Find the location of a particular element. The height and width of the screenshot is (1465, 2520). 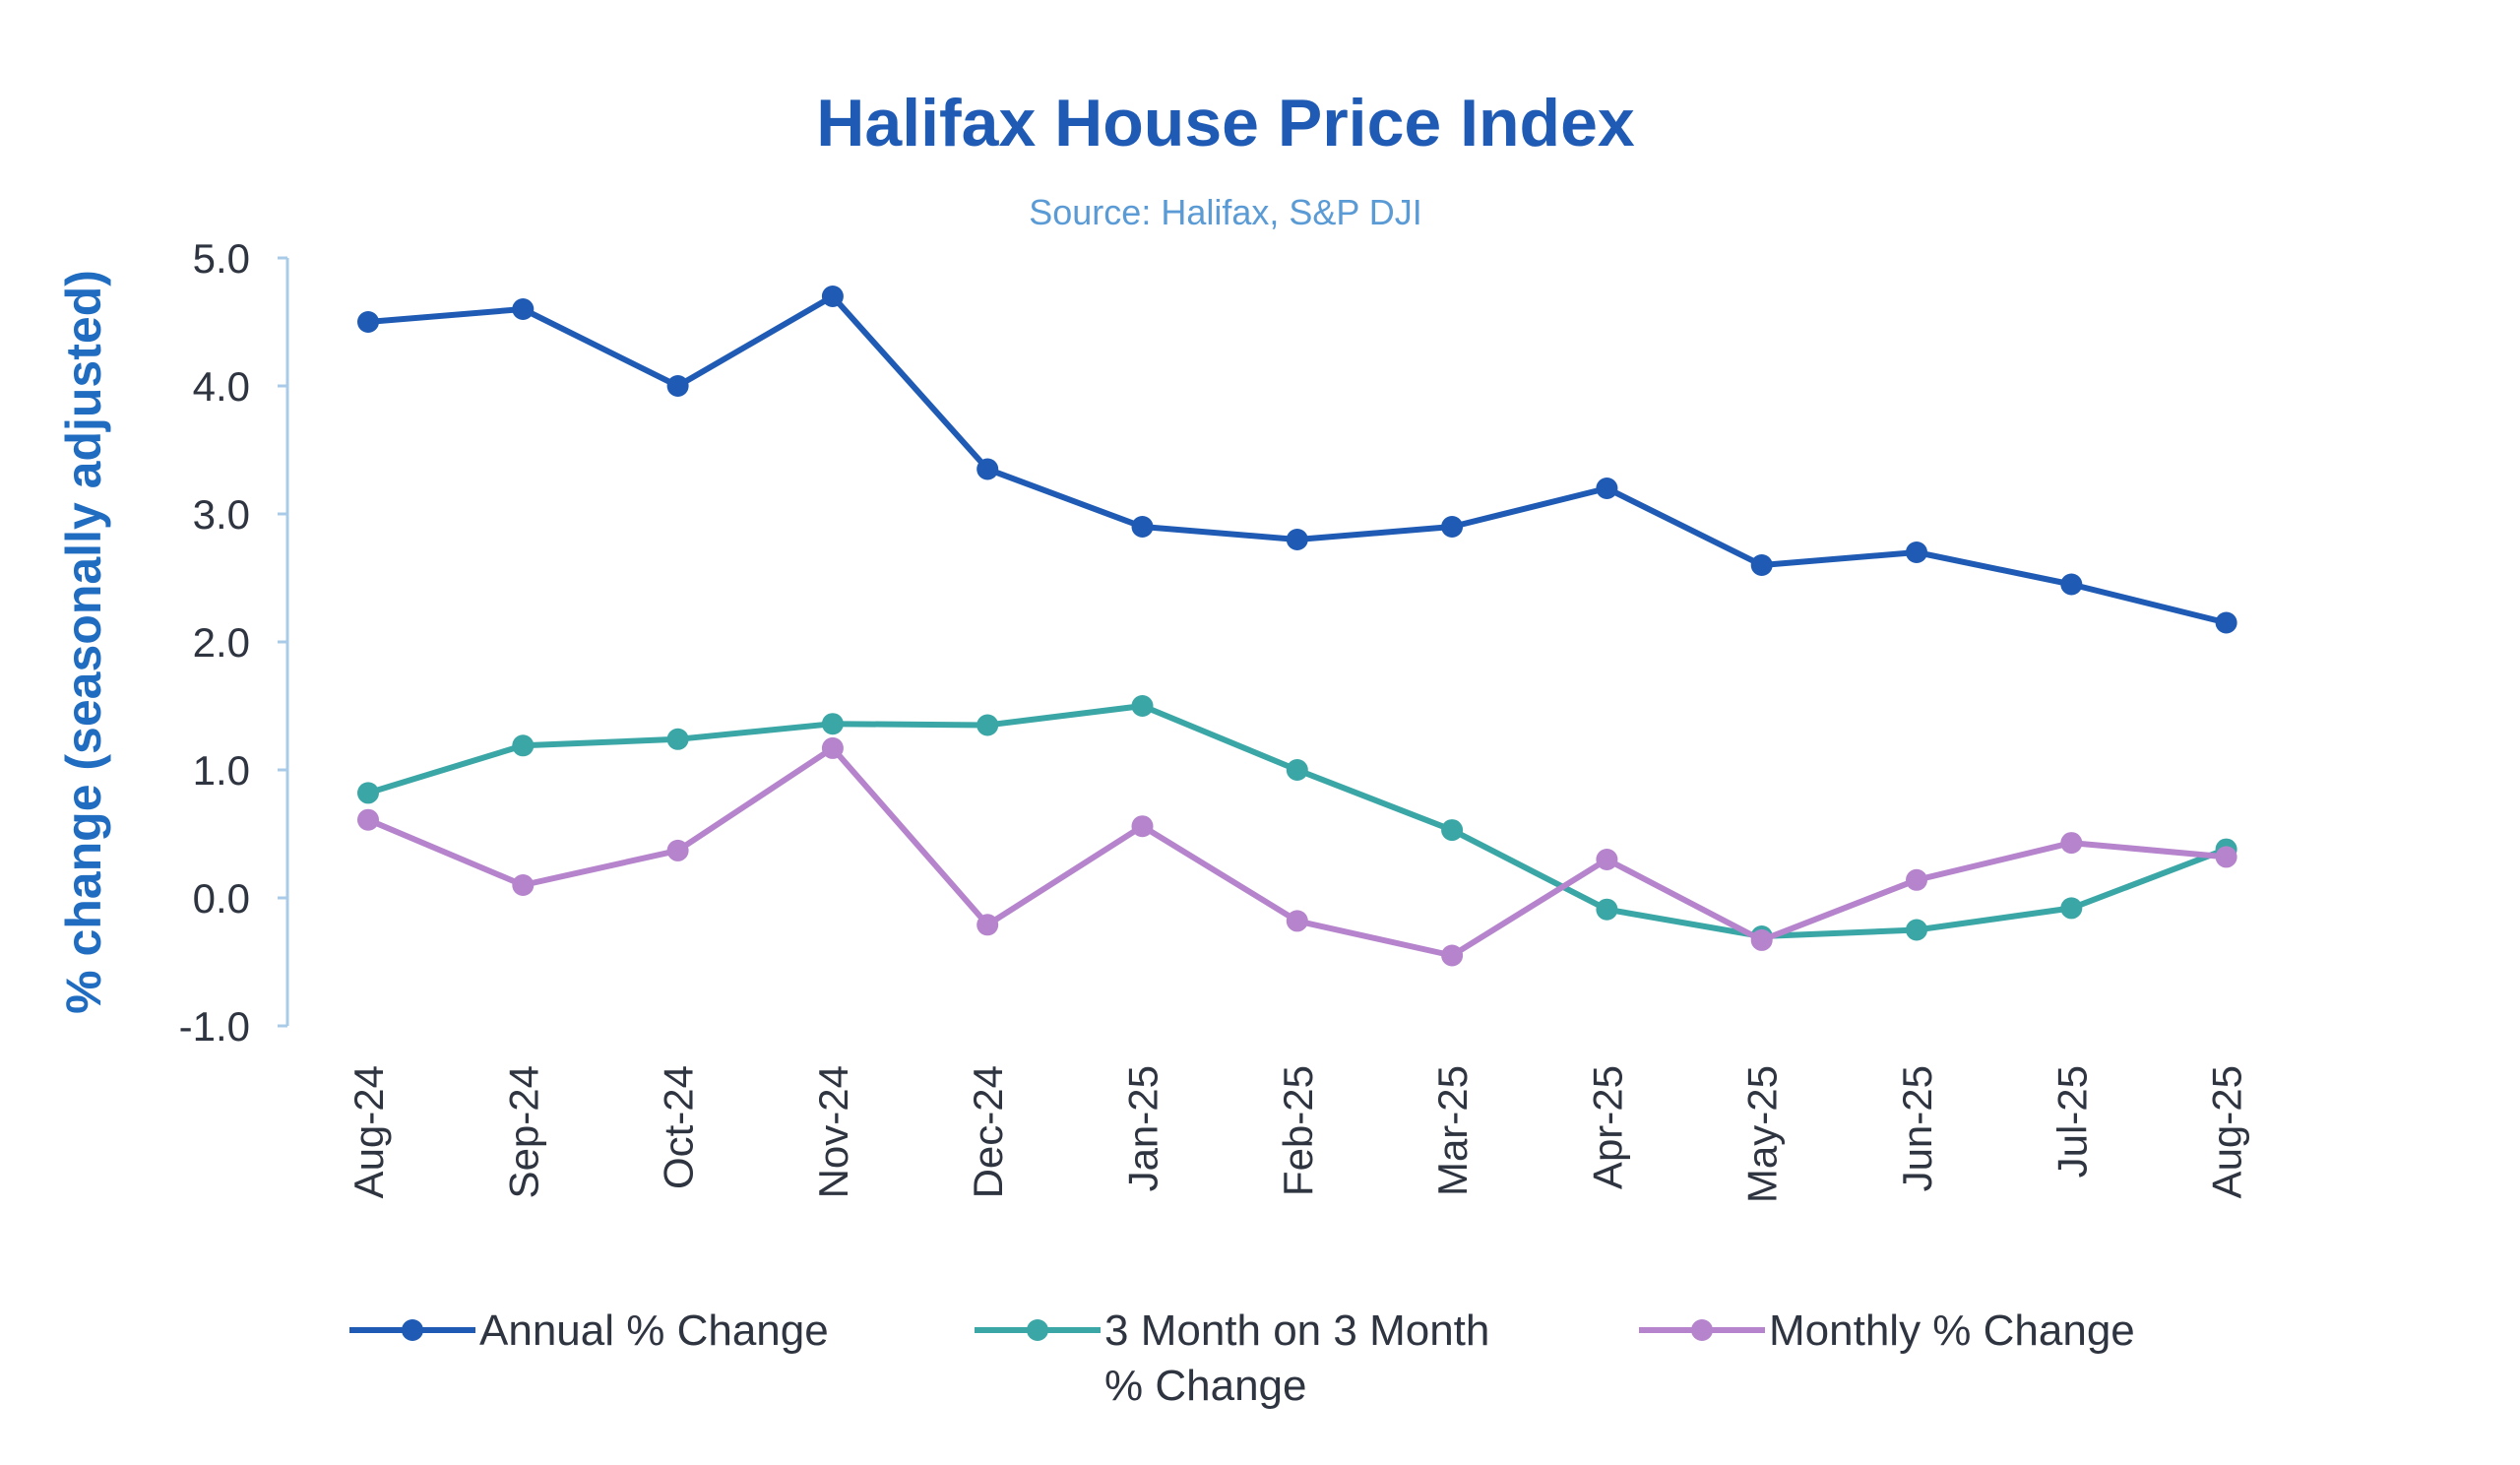

legend-item: 3 Month on 3 Month % Change is located at coordinates (1232, 1358).